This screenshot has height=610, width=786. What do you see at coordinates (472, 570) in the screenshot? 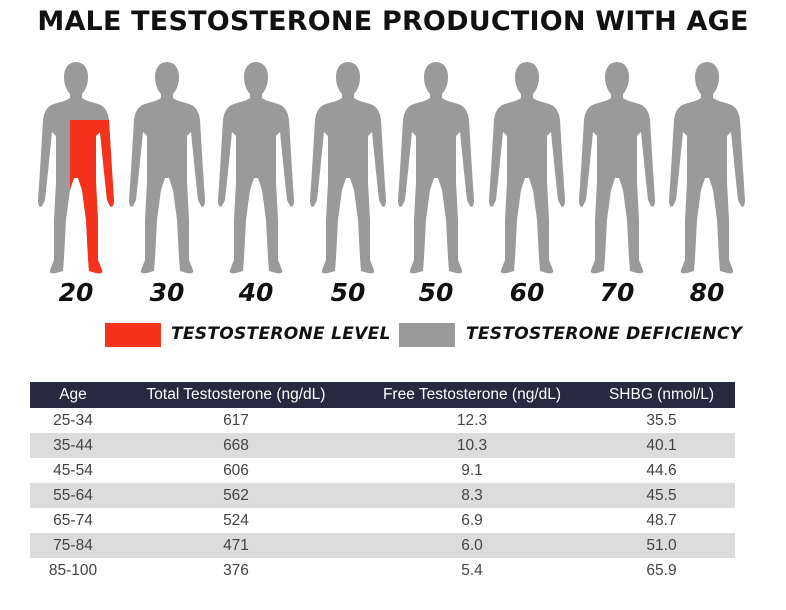
I see `table-cell: 5.4` at bounding box center [472, 570].